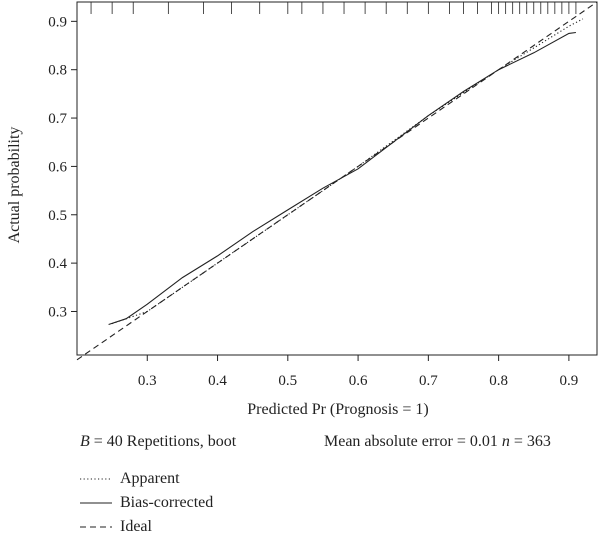 Image resolution: width=600 pixels, height=542 pixels. I want to click on x-tick-label: 0.3, so click(147, 381).